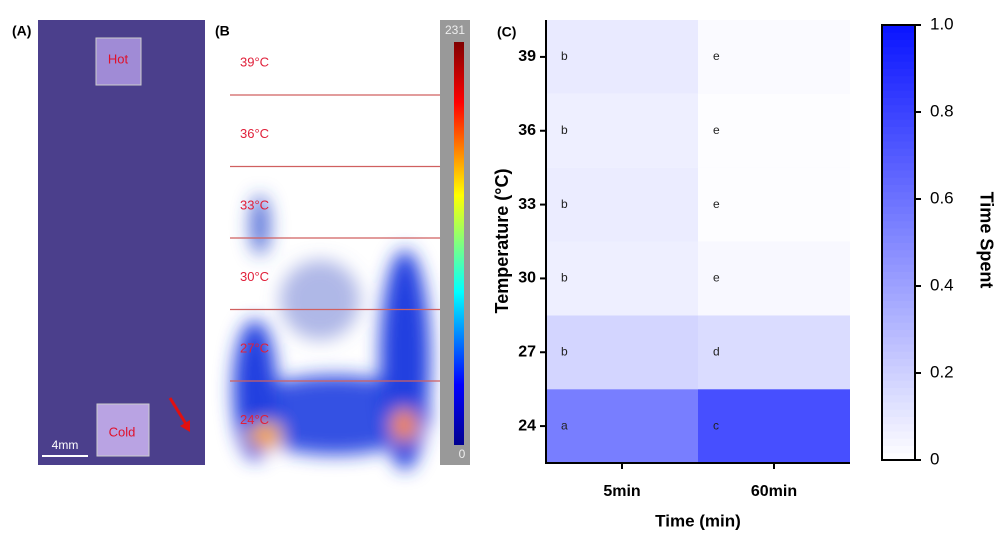 Image resolution: width=1000 pixels, height=534 pixels. What do you see at coordinates (254, 61) in the screenshot?
I see `zone-label: 39°C` at bounding box center [254, 61].